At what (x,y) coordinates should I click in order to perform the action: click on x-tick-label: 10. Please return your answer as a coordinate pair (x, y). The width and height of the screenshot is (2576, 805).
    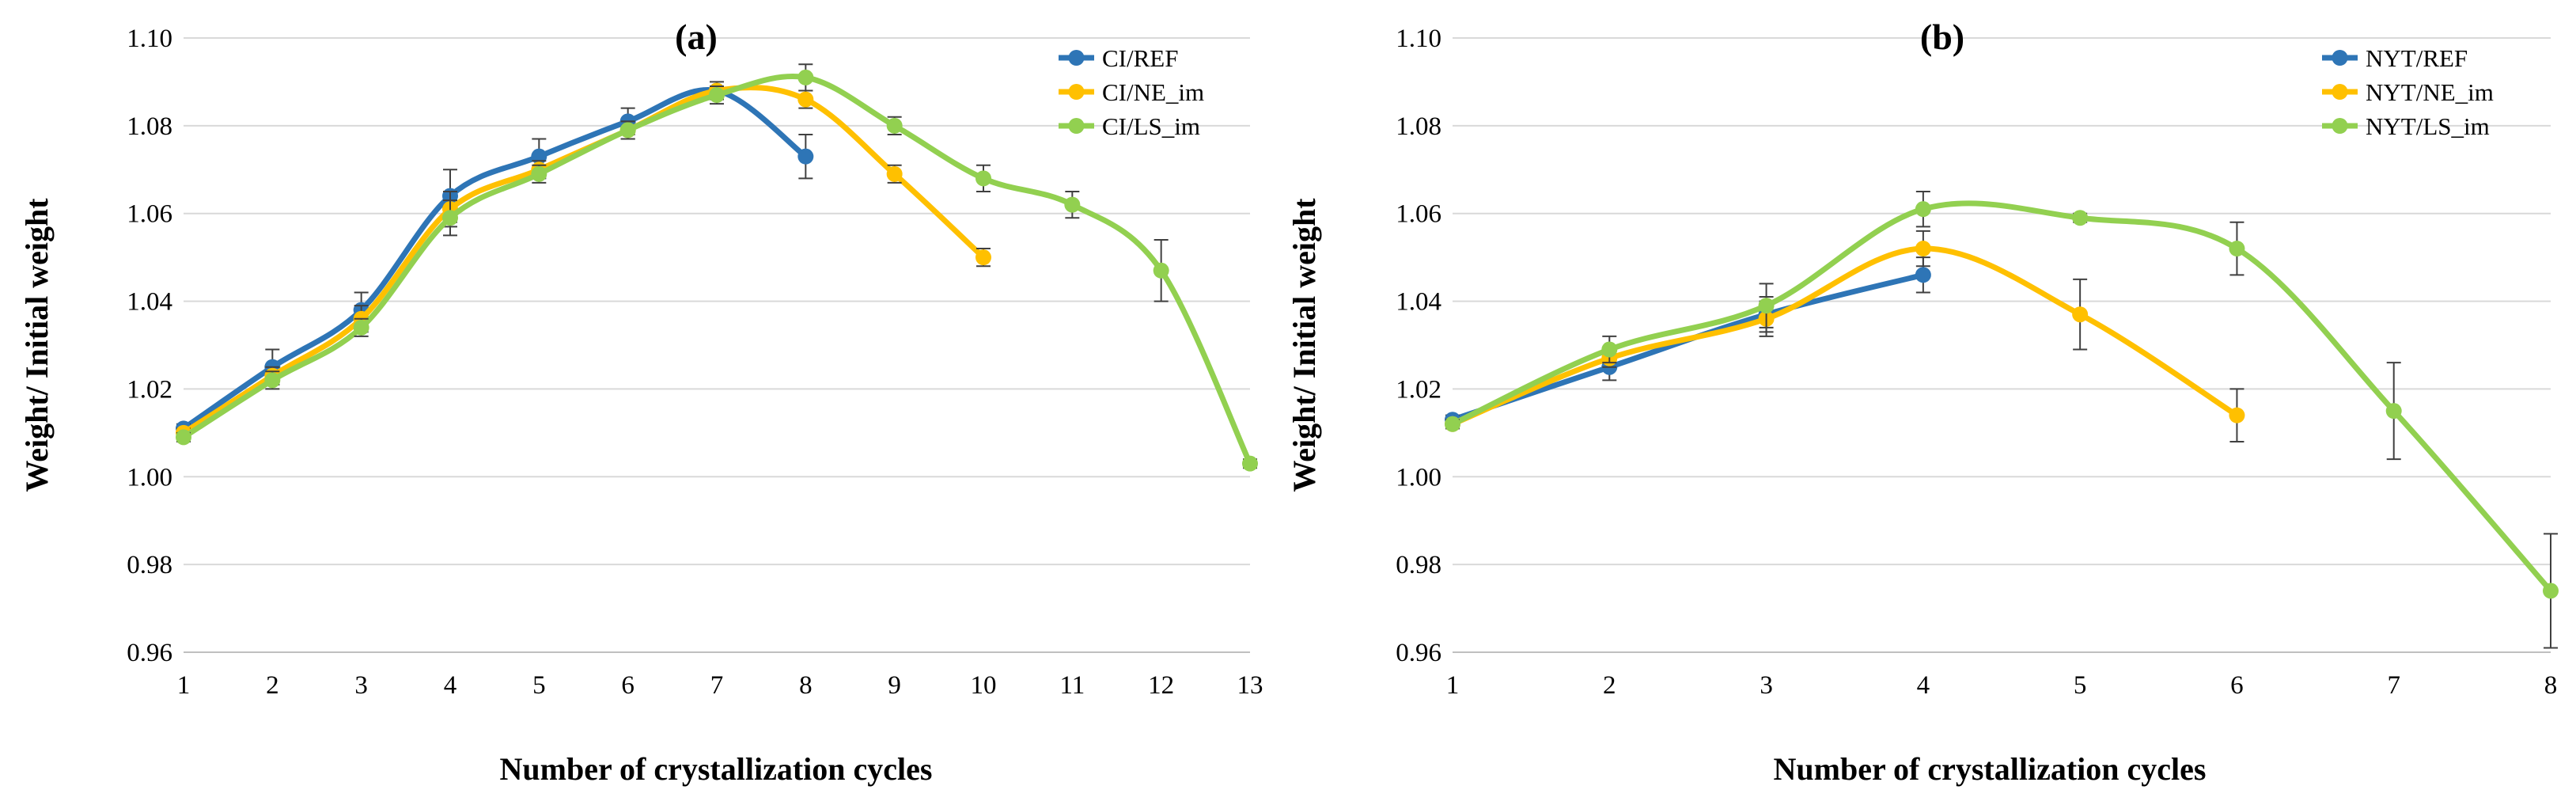
    Looking at the image, I should click on (984, 685).